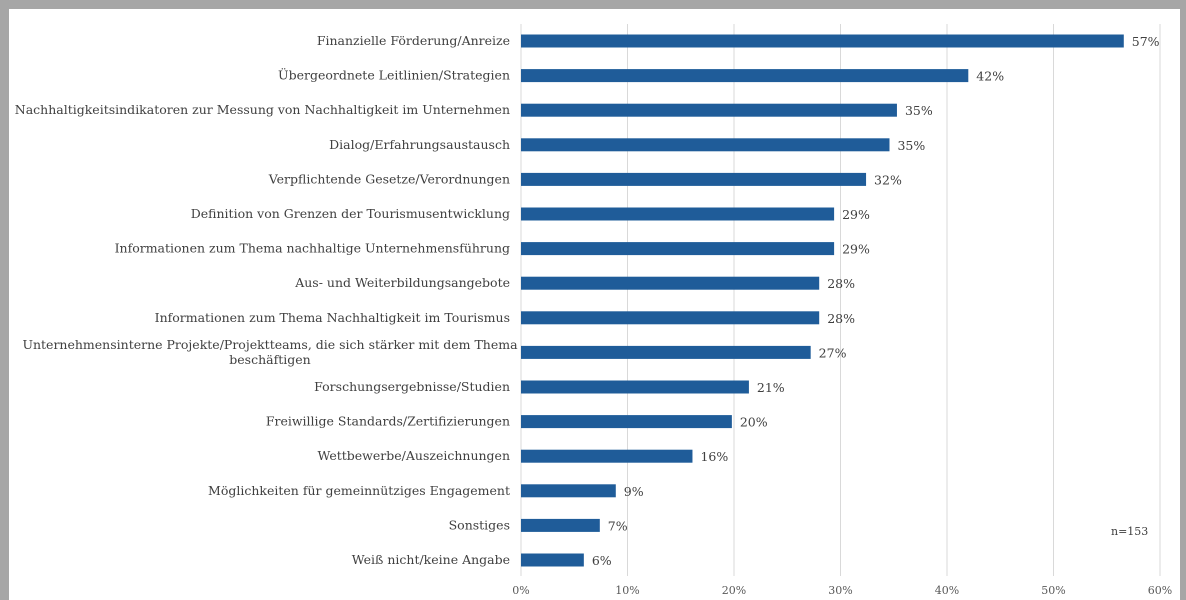 The width and height of the screenshot is (1186, 600). I want to click on category-label: Verpflichtende Gesetze/Verordnungen, so click(389, 178).